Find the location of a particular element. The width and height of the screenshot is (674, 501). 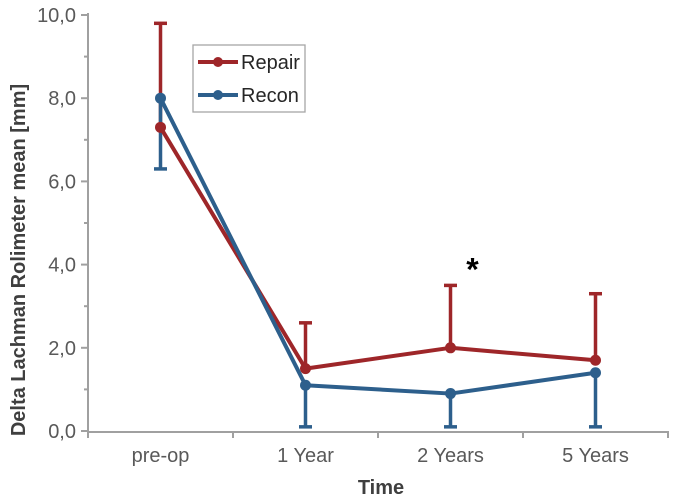

y-tick-label: 8,0 is located at coordinates (62, 99).